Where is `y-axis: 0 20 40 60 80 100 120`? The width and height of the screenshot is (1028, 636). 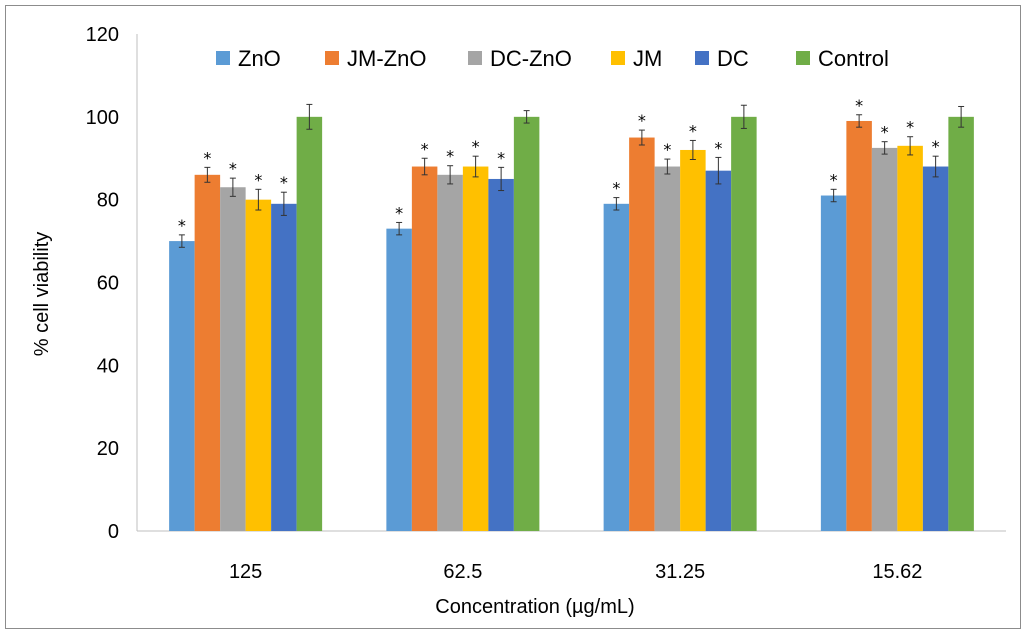
y-axis: 0 20 40 60 80 100 120 is located at coordinates (112, 283).